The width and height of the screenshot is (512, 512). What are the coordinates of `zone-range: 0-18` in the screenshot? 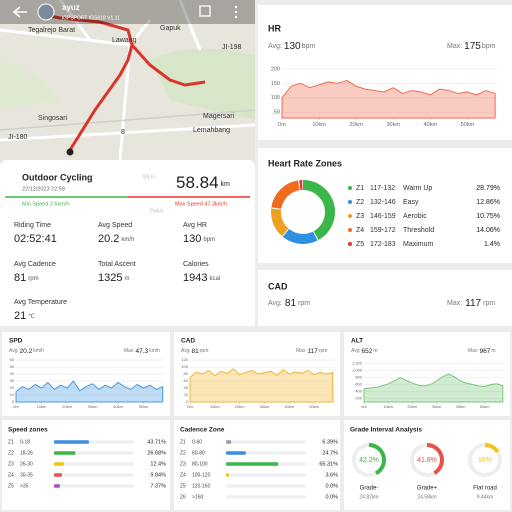 It's located at (25, 442).